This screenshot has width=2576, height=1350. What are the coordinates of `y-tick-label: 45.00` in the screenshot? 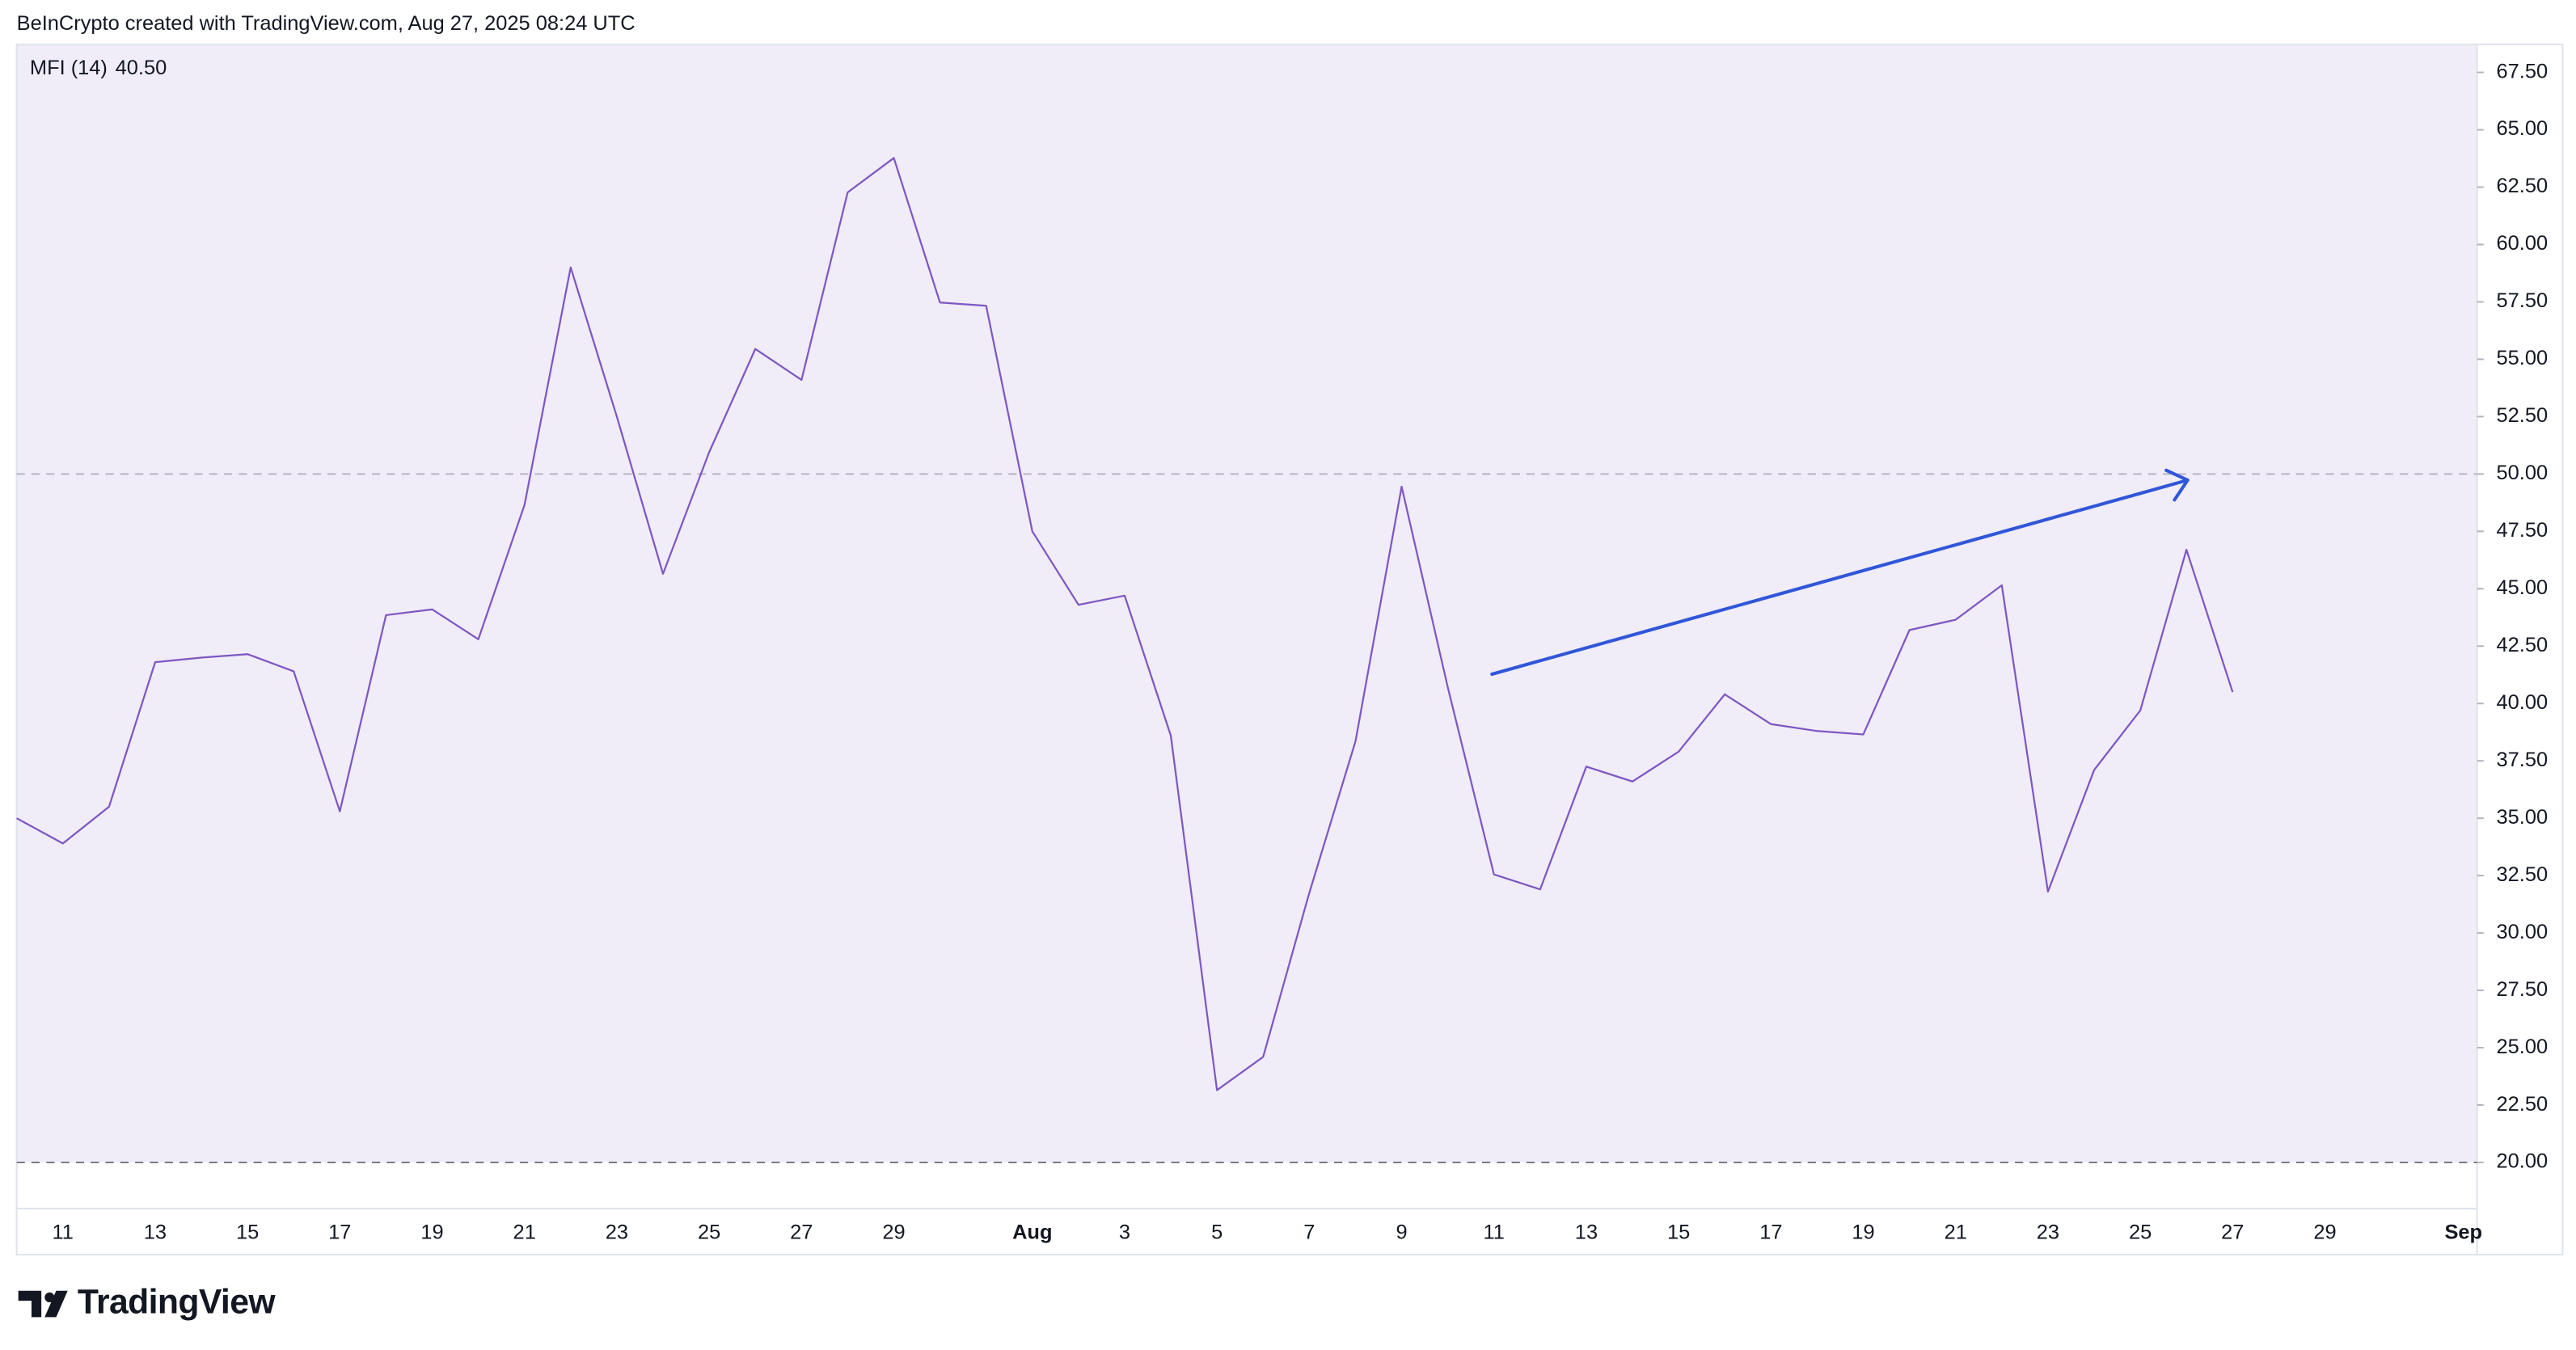 It's located at (2523, 587).